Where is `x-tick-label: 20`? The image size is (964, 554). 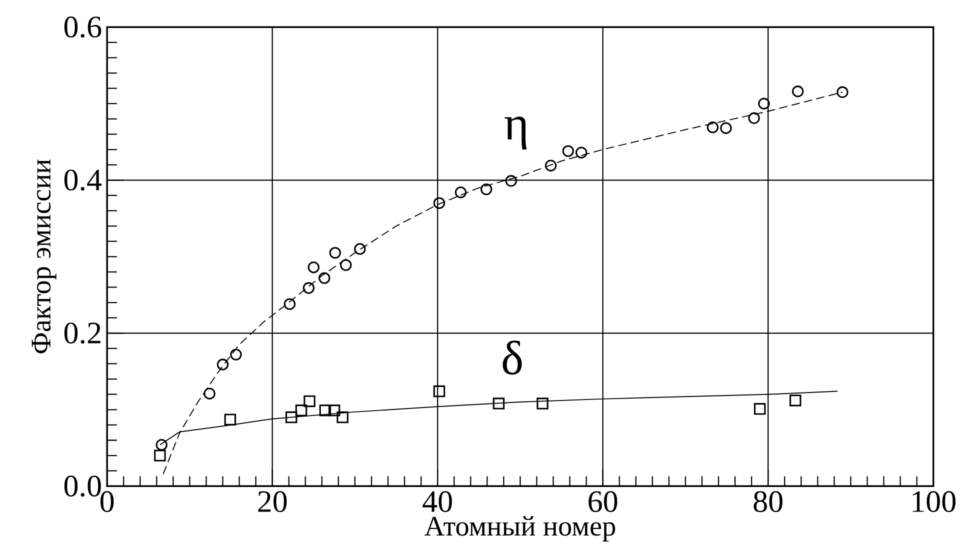 x-tick-label: 20 is located at coordinates (272, 501).